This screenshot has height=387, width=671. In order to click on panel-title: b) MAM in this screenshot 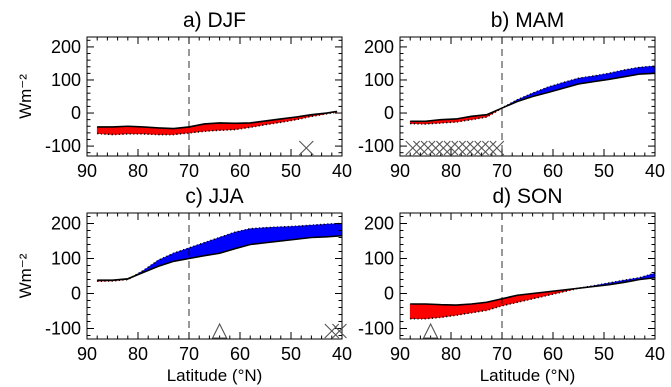, I will do `click(528, 20)`.